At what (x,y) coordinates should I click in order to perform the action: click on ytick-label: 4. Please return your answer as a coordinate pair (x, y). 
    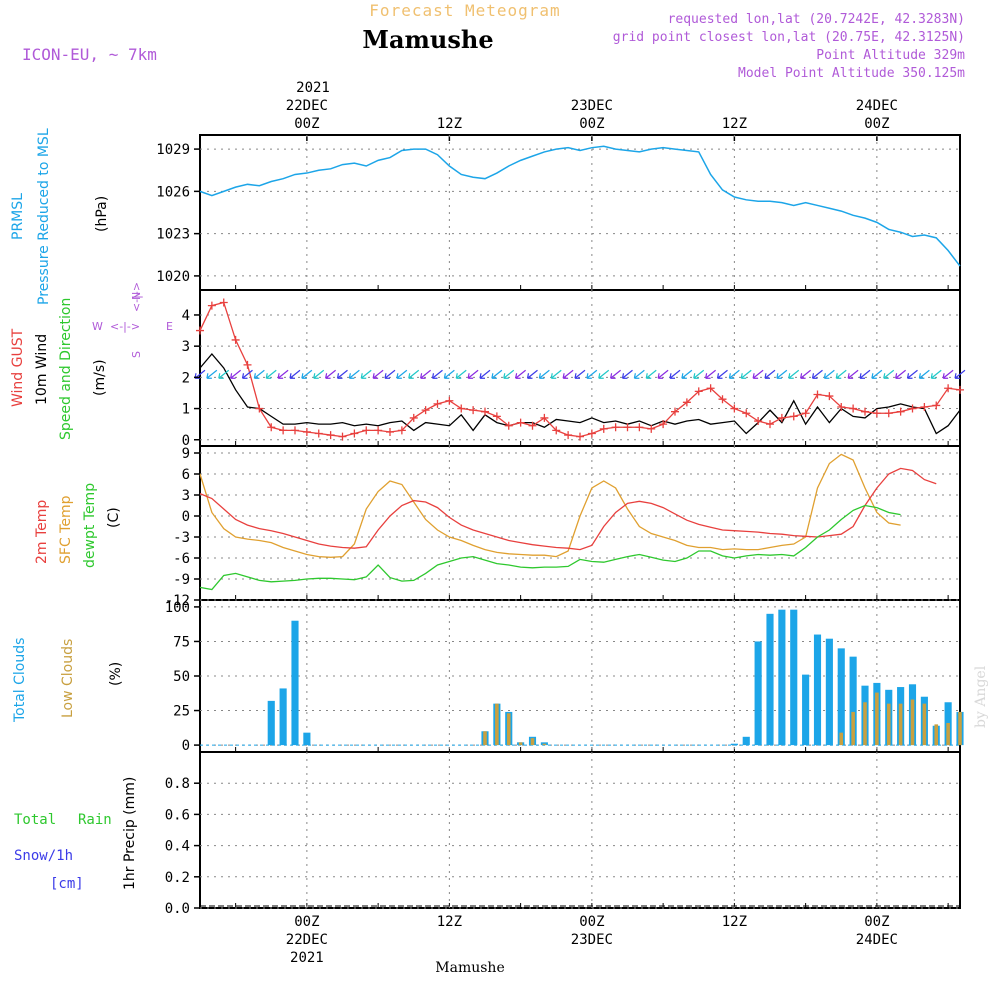
    Looking at the image, I should click on (186, 316).